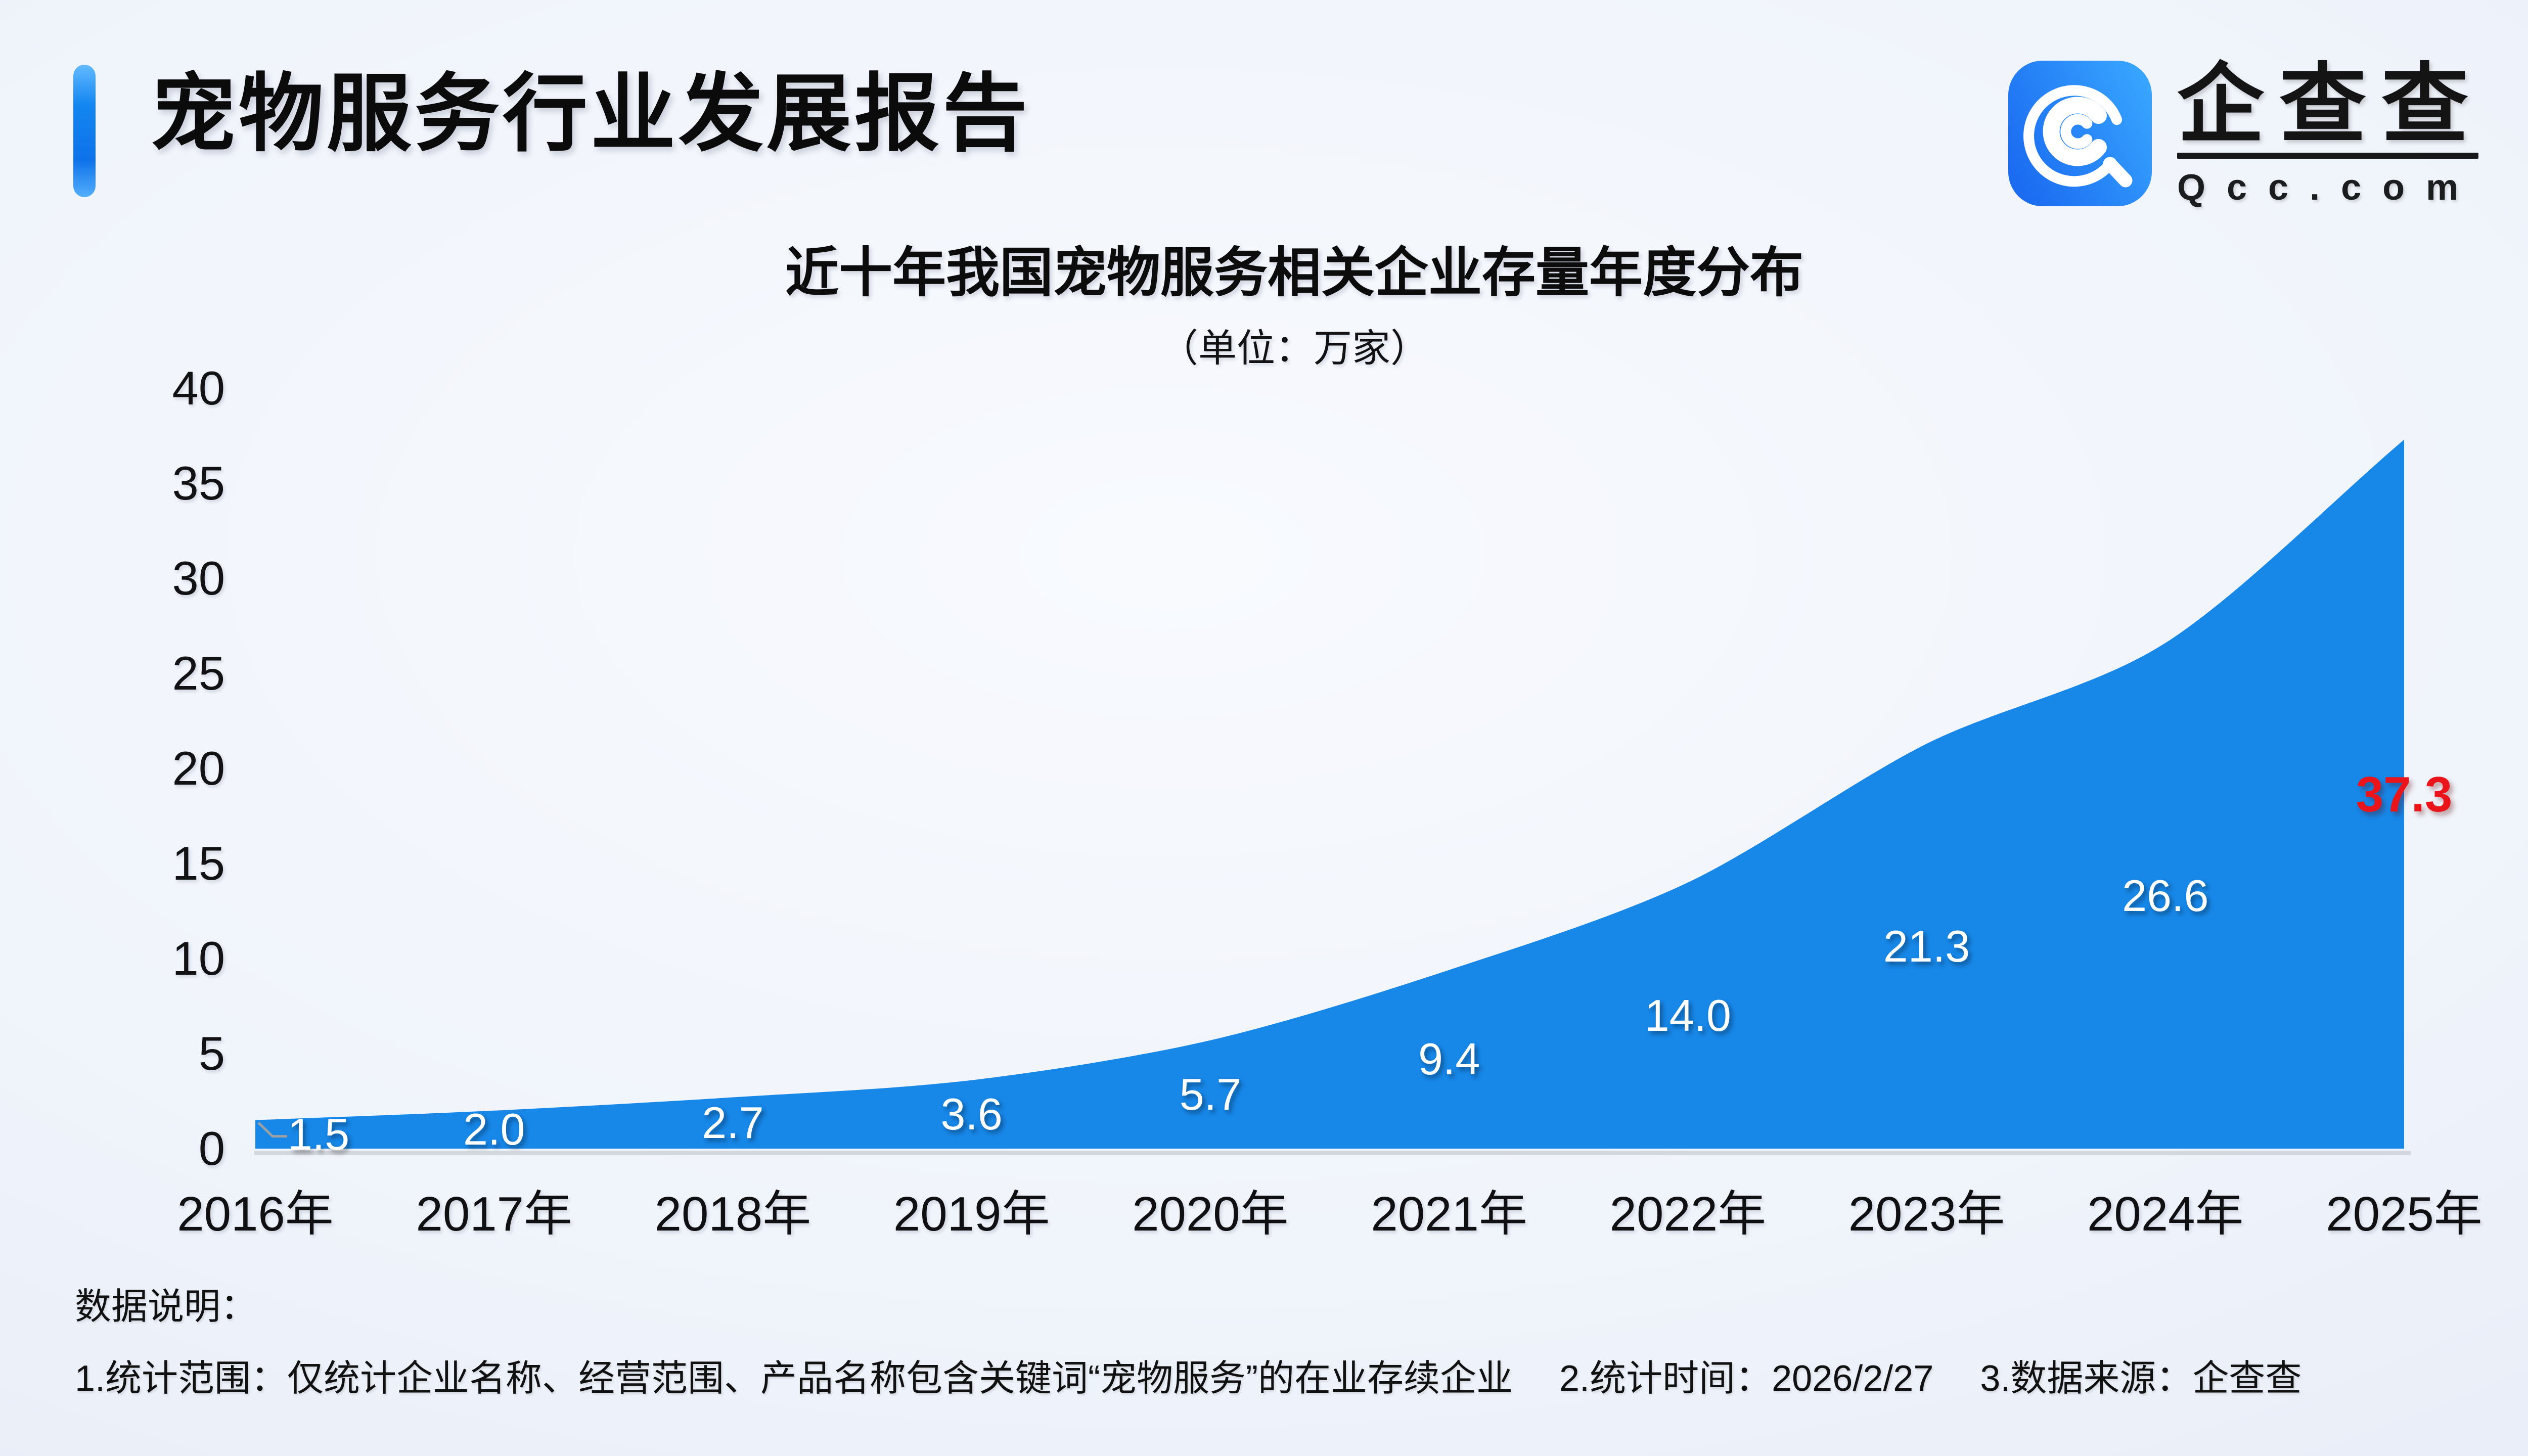 This screenshot has height=1456, width=2528. I want to click on y-tick-35: 35, so click(199, 483).